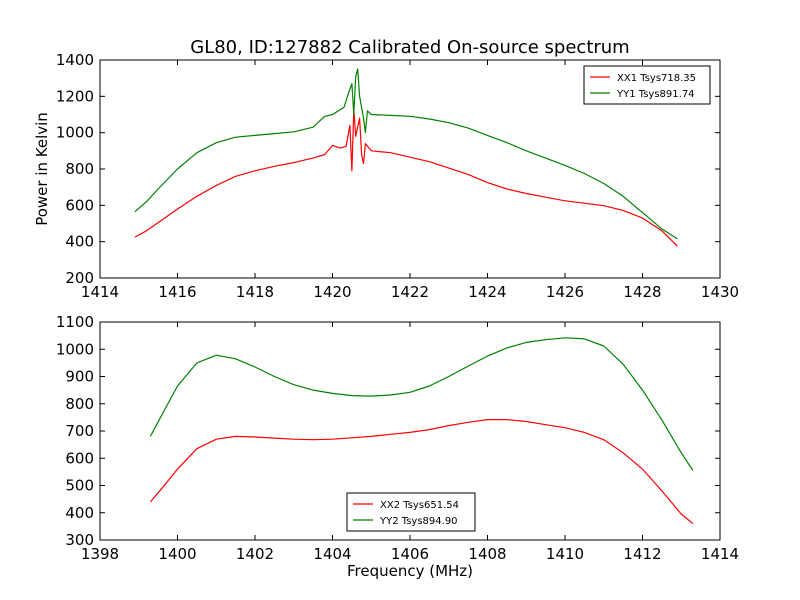 Image resolution: width=800 pixels, height=600 pixels. I want to click on x-tick-label: 1416, so click(177, 292).